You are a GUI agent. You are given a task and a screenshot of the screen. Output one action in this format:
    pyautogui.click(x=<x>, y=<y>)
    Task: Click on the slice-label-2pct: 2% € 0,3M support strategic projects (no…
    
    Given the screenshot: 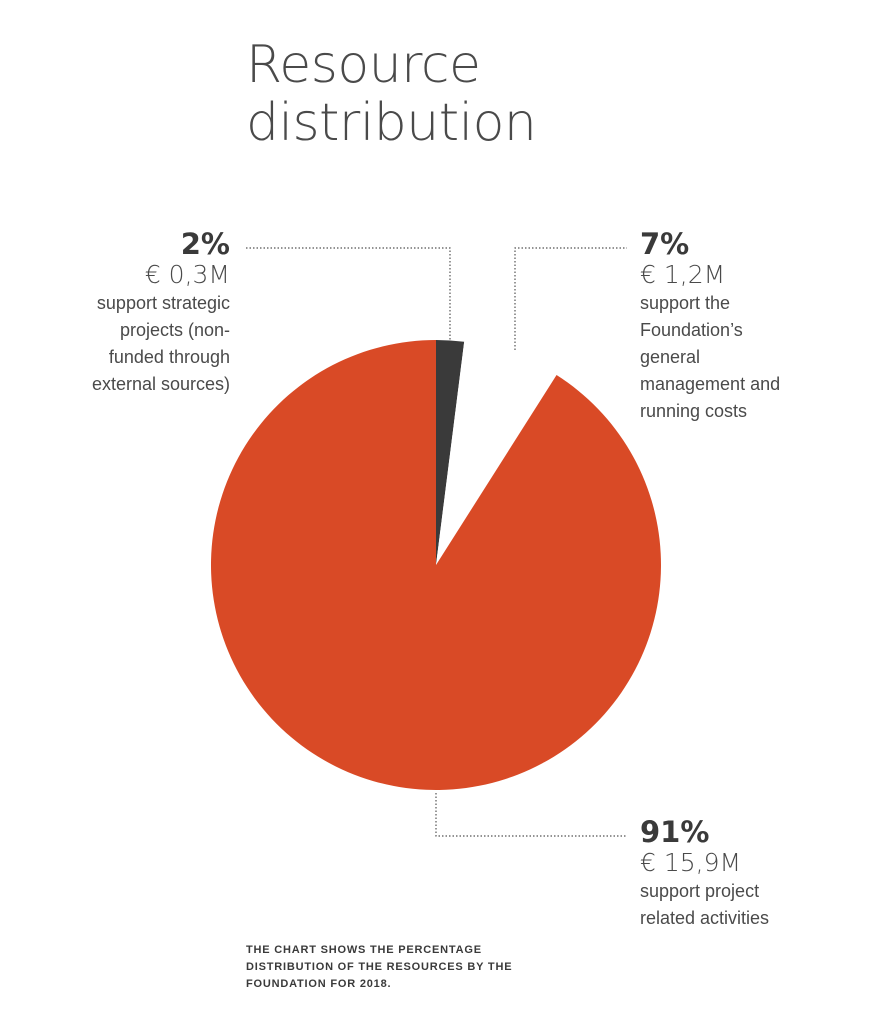 What is the action you would take?
    pyautogui.click(x=135, y=313)
    